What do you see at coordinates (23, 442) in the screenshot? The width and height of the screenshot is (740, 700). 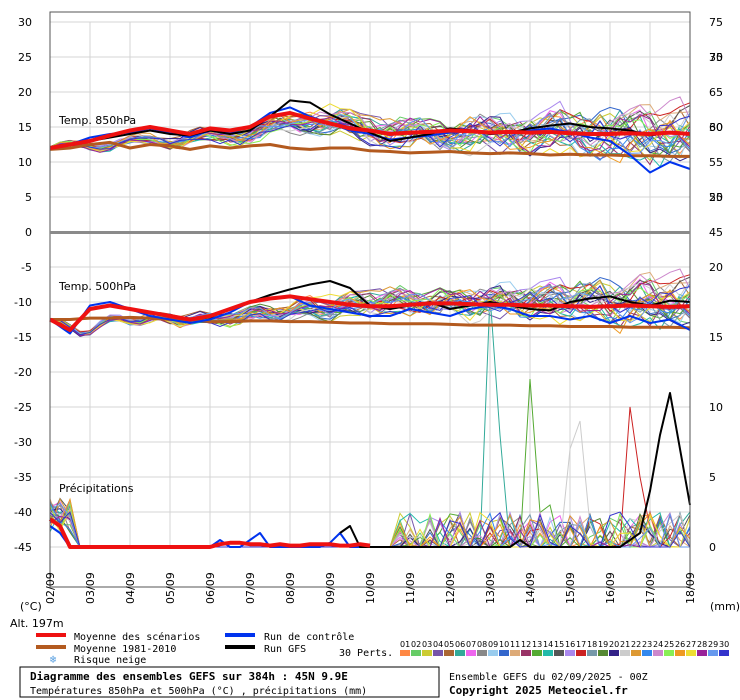 I see `y-tick-label-left: -30` at bounding box center [23, 442].